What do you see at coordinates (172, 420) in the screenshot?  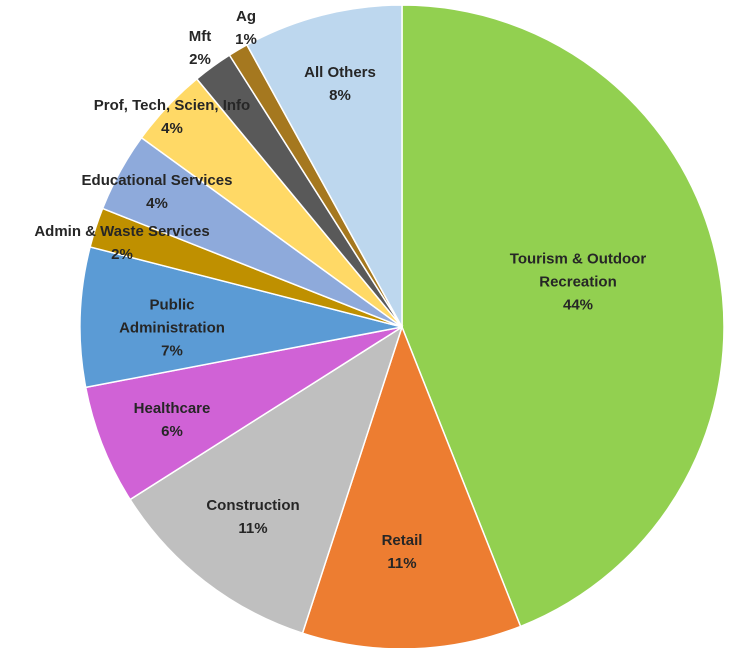 I see `slice-label: Healthcare 6%` at bounding box center [172, 420].